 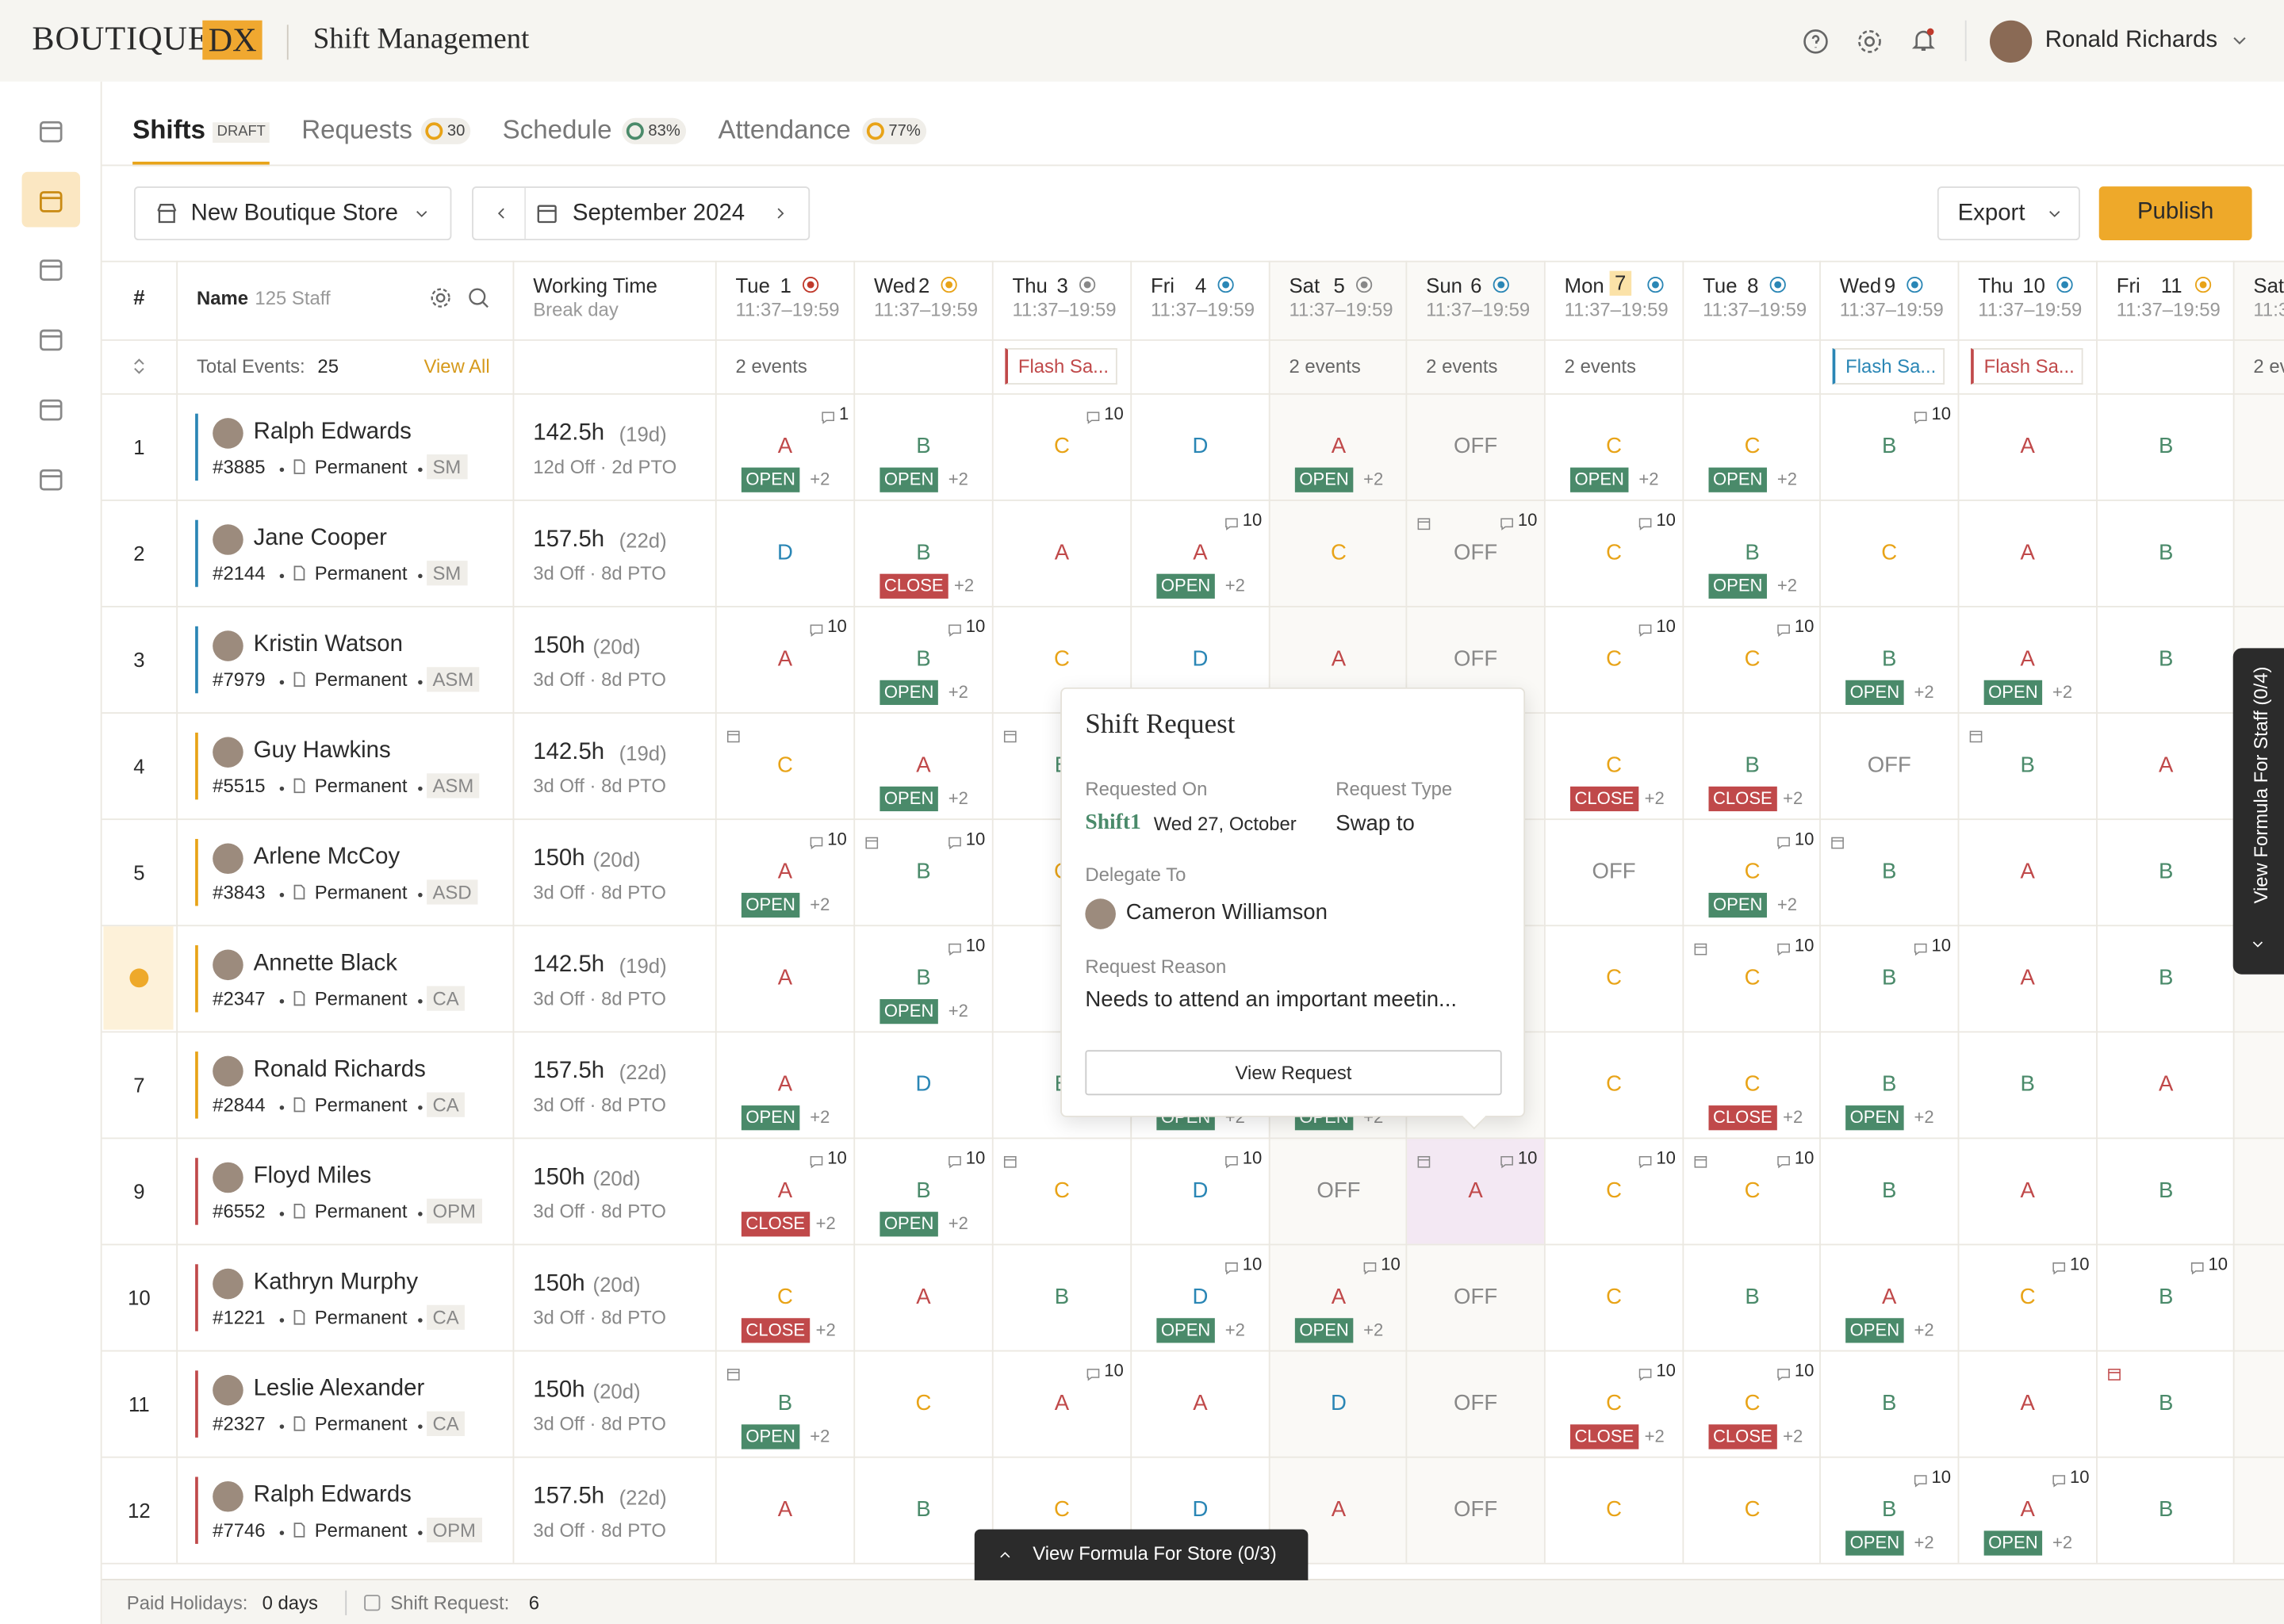 What do you see at coordinates (336, 1282) in the screenshot?
I see `staff-name: Kathryn Murphy` at bounding box center [336, 1282].